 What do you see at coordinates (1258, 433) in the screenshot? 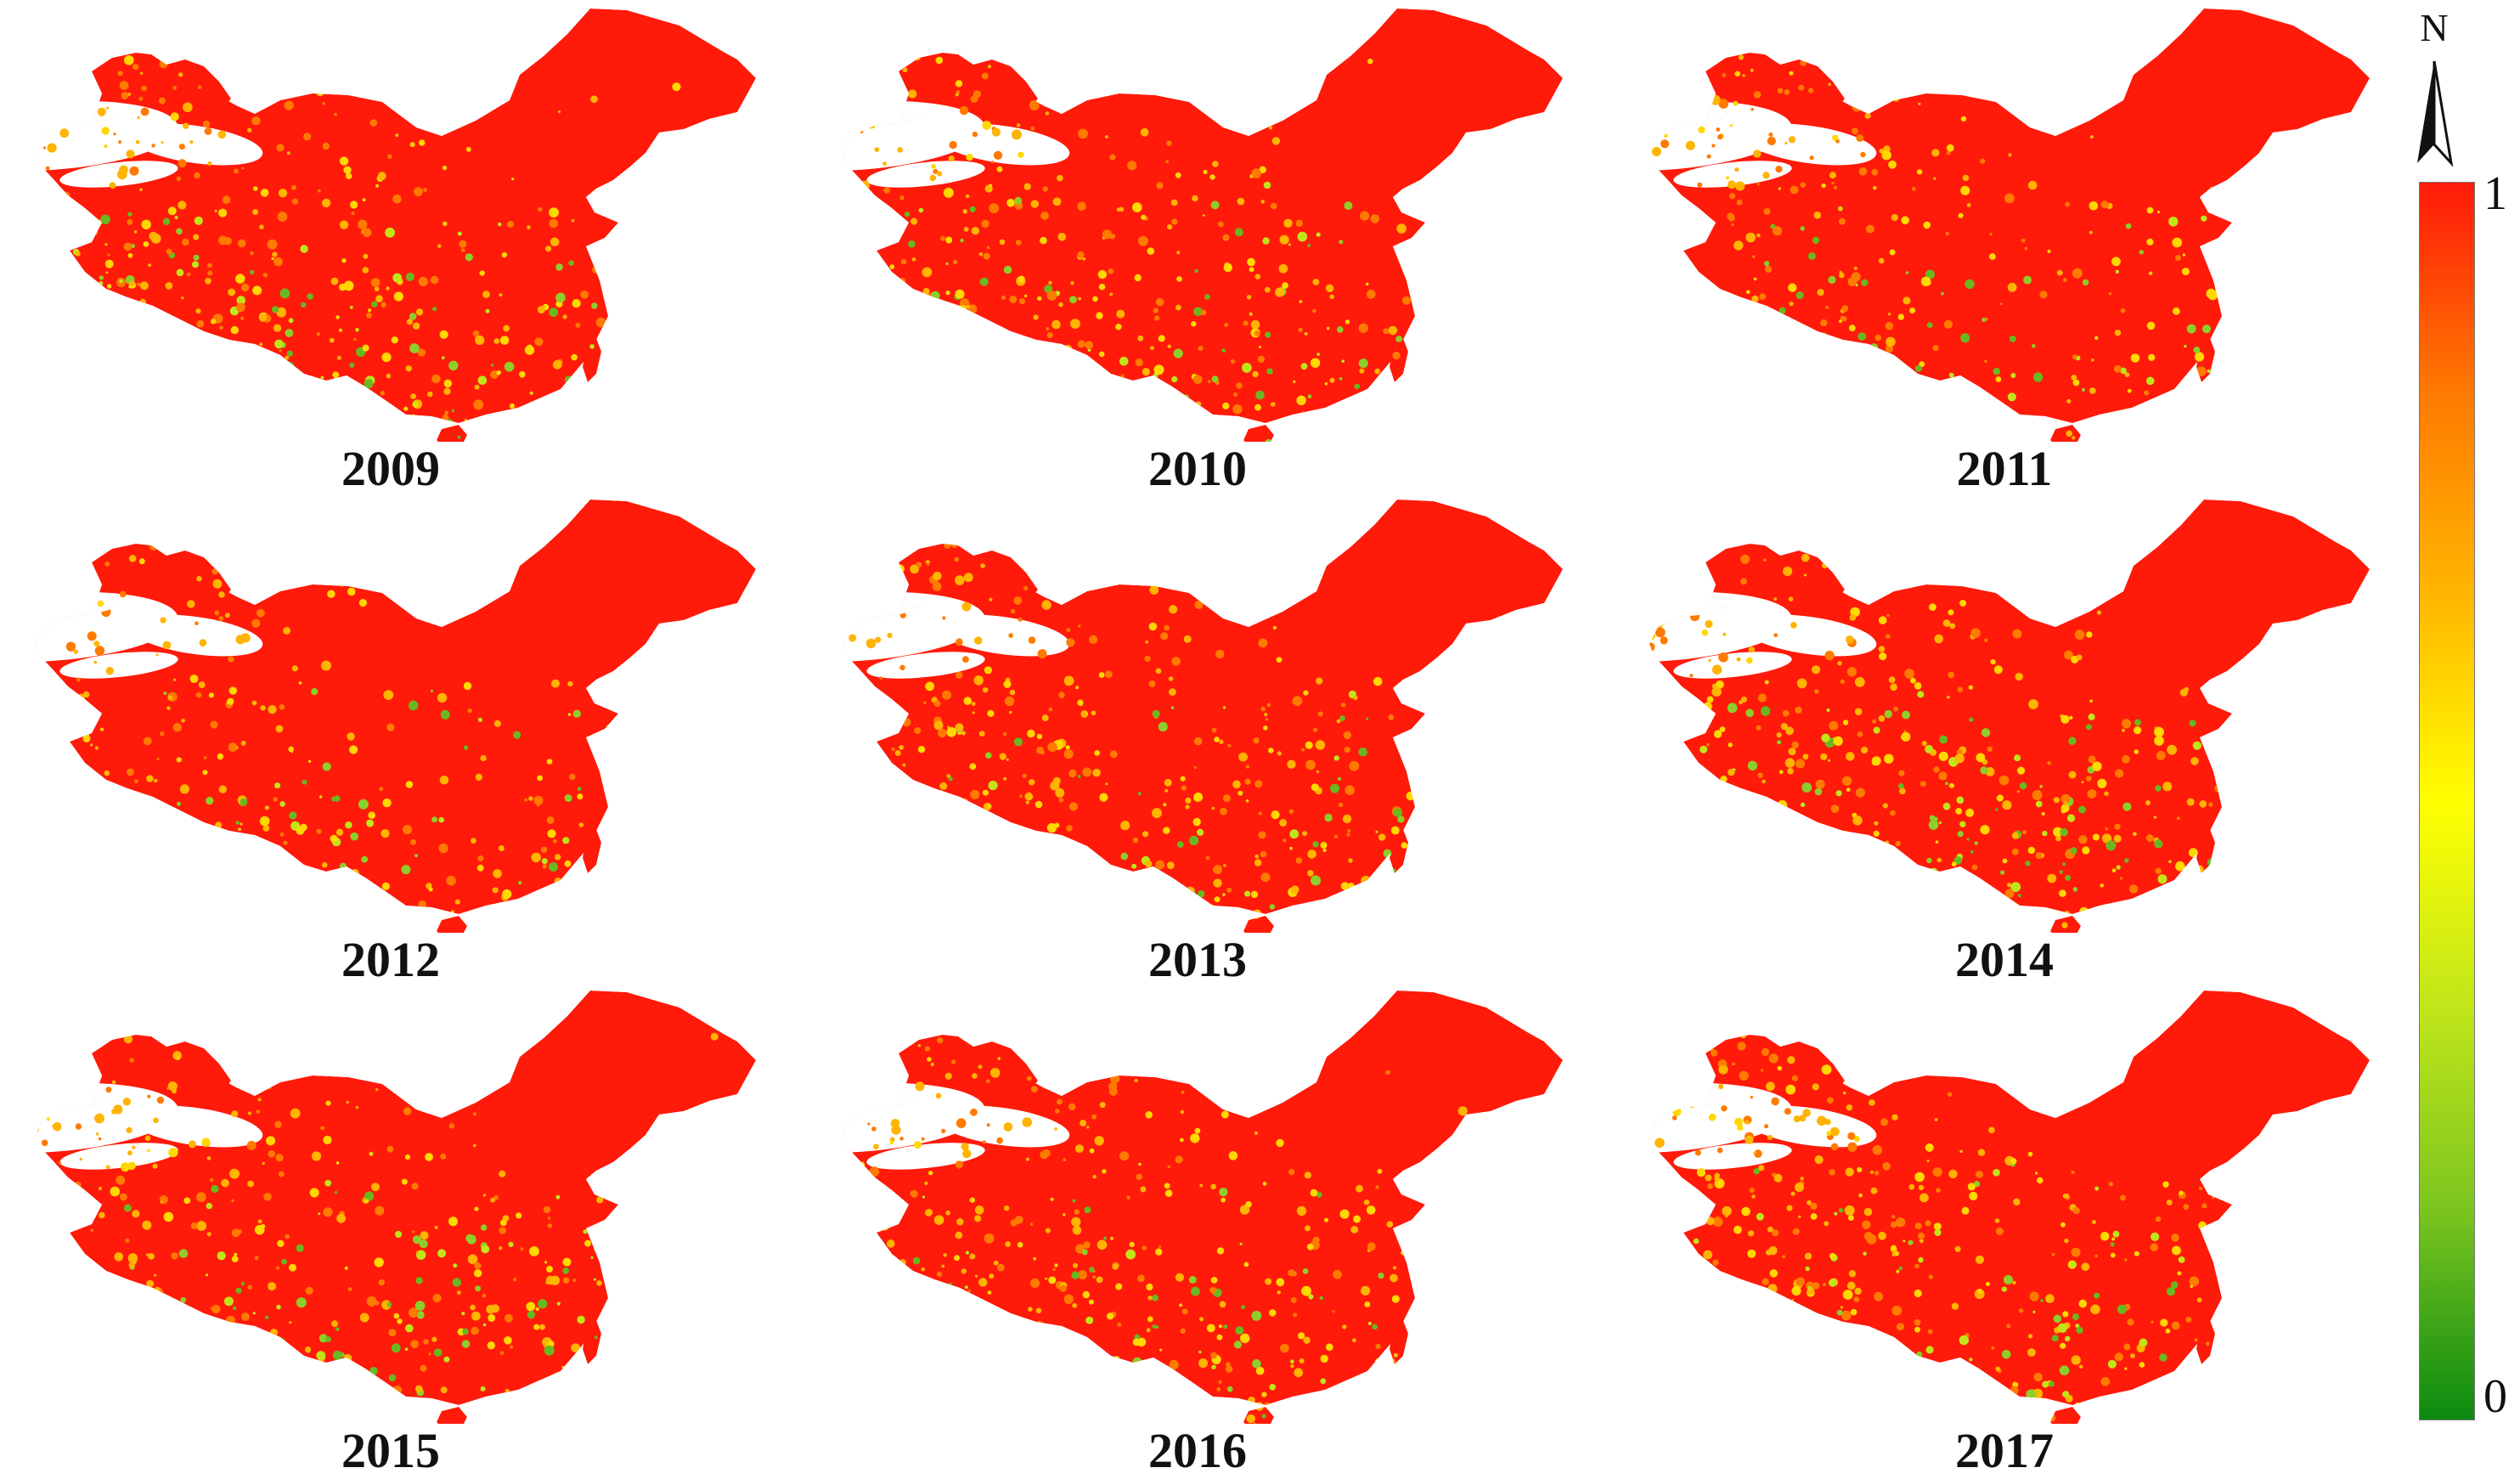
I see `hainan-region` at bounding box center [1258, 433].